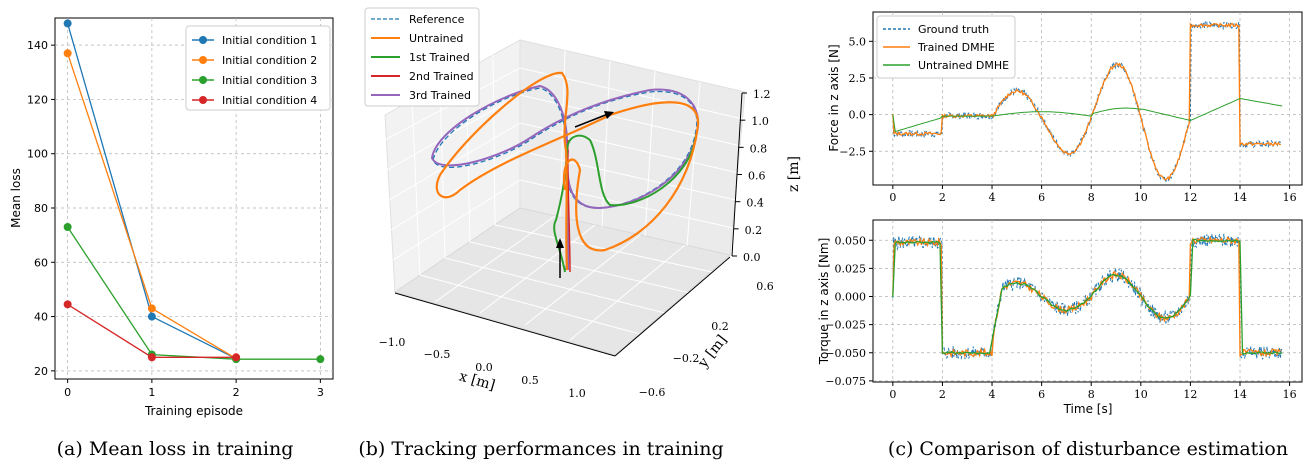 The image size is (1307, 464). Describe the element at coordinates (577, 393) in the screenshot. I see `panel-b-x-tick-label: 1.0` at that location.